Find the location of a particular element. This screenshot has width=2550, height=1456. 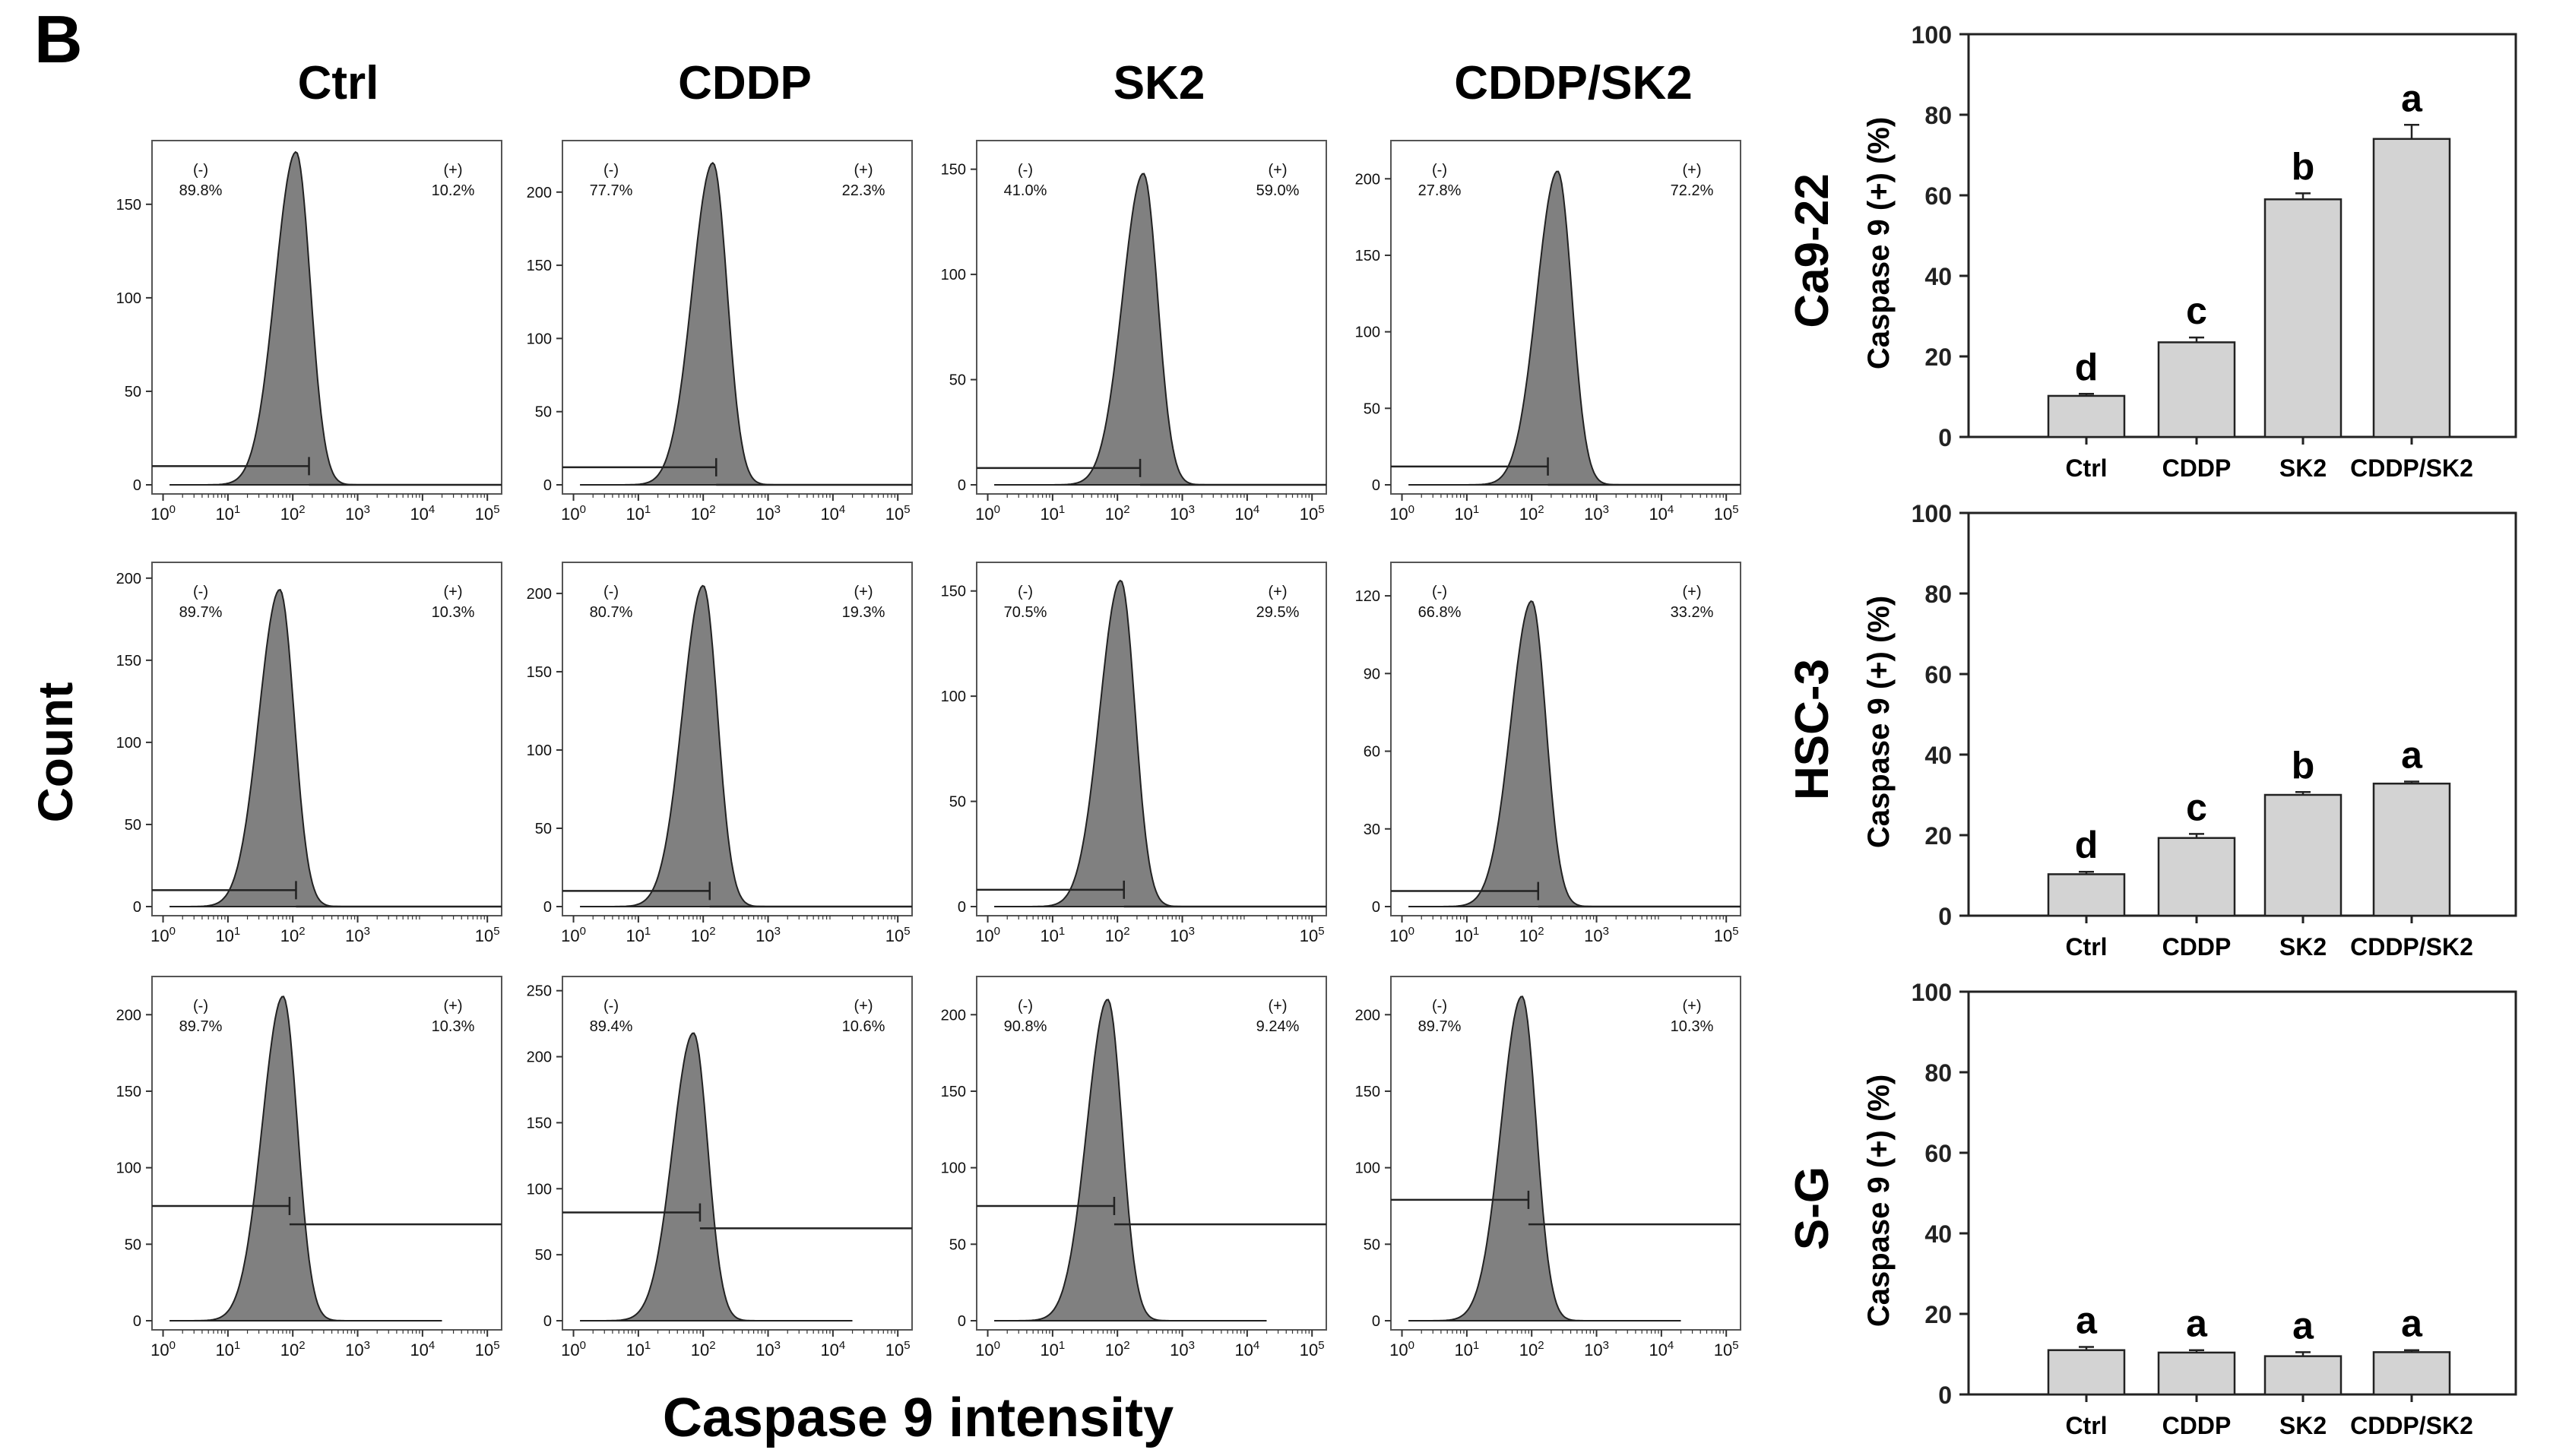

y-tick-label: 120 is located at coordinates (1367, 596).